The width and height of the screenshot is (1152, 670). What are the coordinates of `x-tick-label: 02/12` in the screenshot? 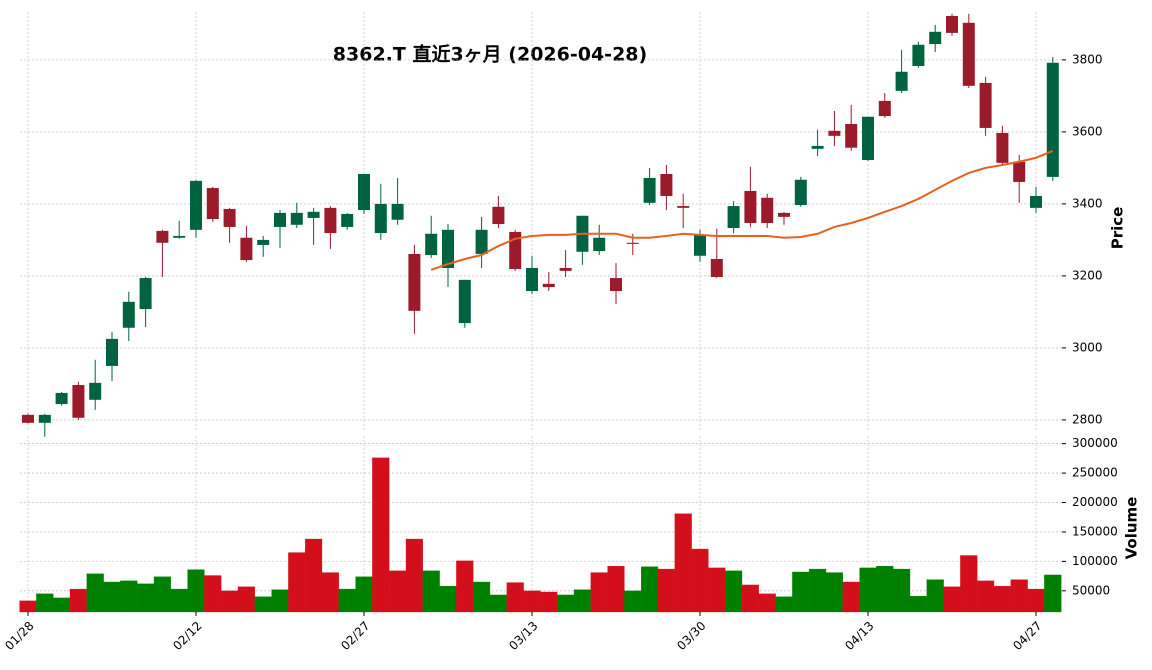 It's located at (187, 636).